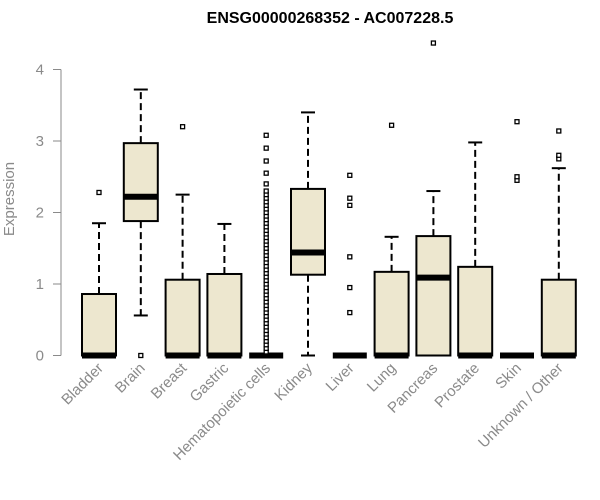 The height and width of the screenshot is (500, 600). I want to click on y-tick-label: 2, so click(40, 213).